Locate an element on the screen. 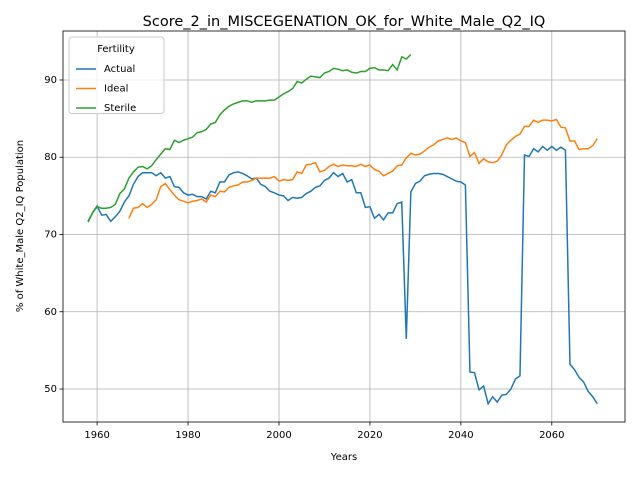  legend: Fertility Actual Ideal Sterile is located at coordinates (116, 75).